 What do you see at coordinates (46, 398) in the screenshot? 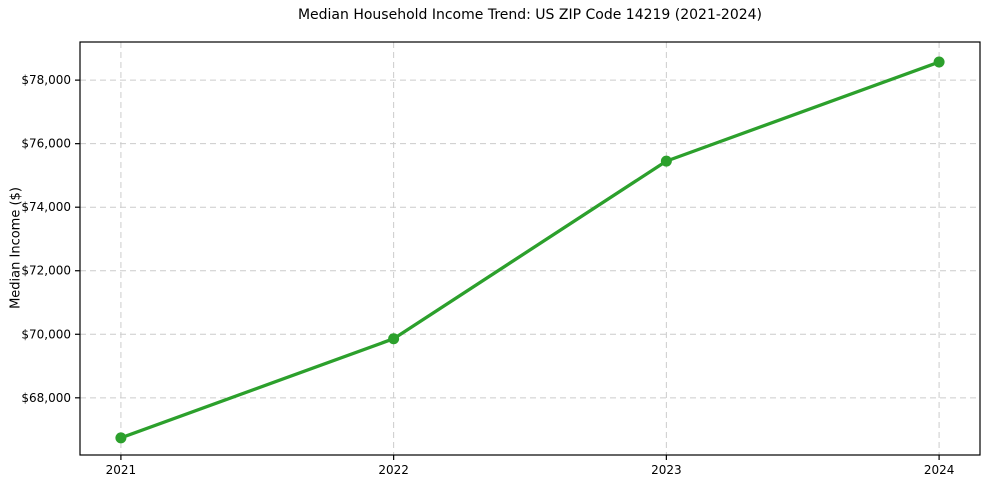
I see `y-tick-label: $68,000` at bounding box center [46, 398].